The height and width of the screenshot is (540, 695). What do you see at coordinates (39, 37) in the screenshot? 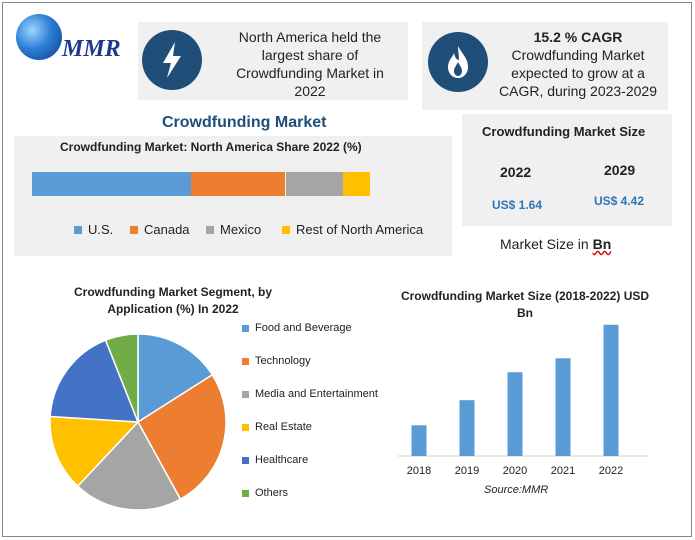
I see `globe-icon` at bounding box center [39, 37].